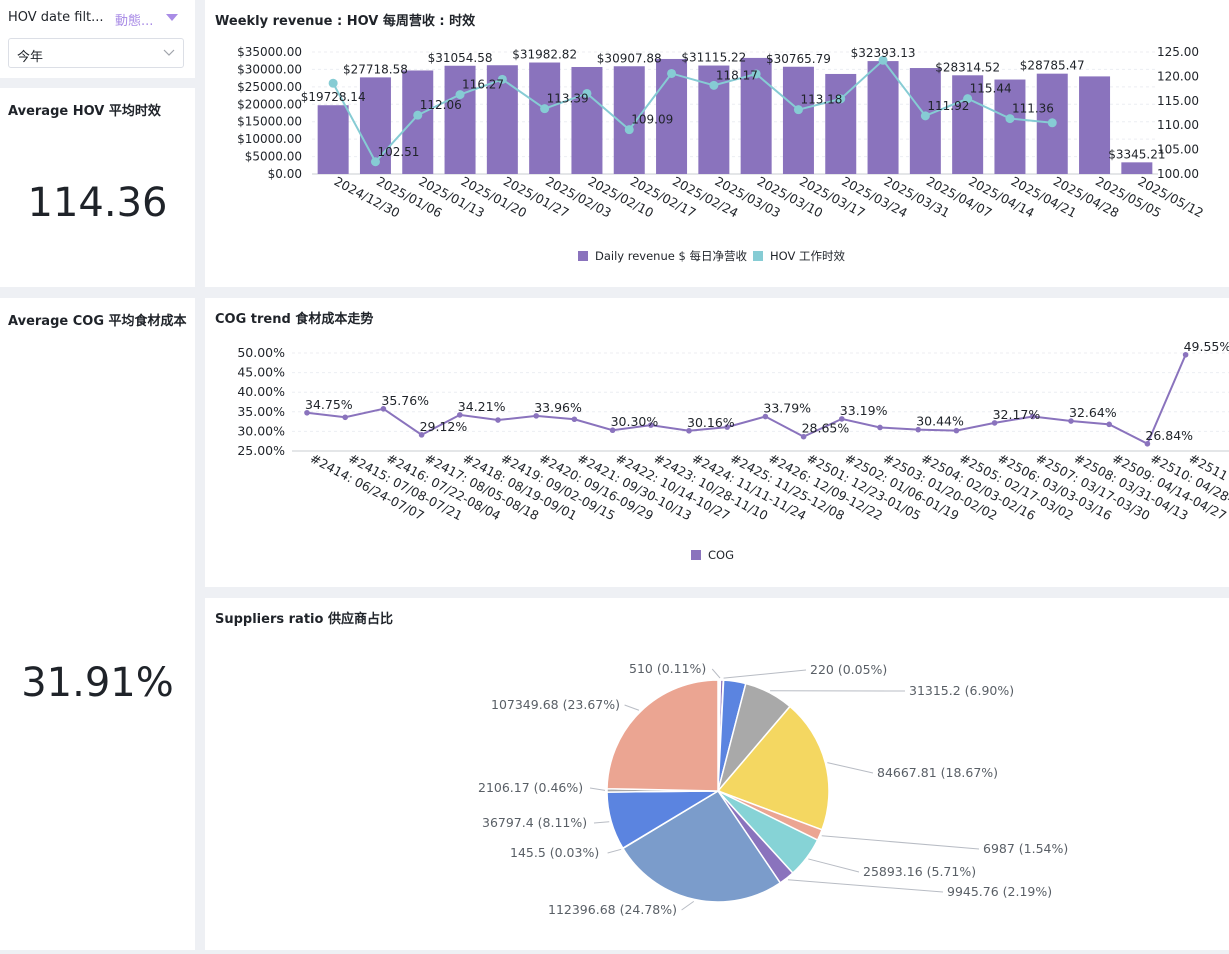 Image resolution: width=1229 pixels, height=954 pixels. Describe the element at coordinates (967, 67) in the screenshot. I see `revenue-data-label: $28314.52` at that location.